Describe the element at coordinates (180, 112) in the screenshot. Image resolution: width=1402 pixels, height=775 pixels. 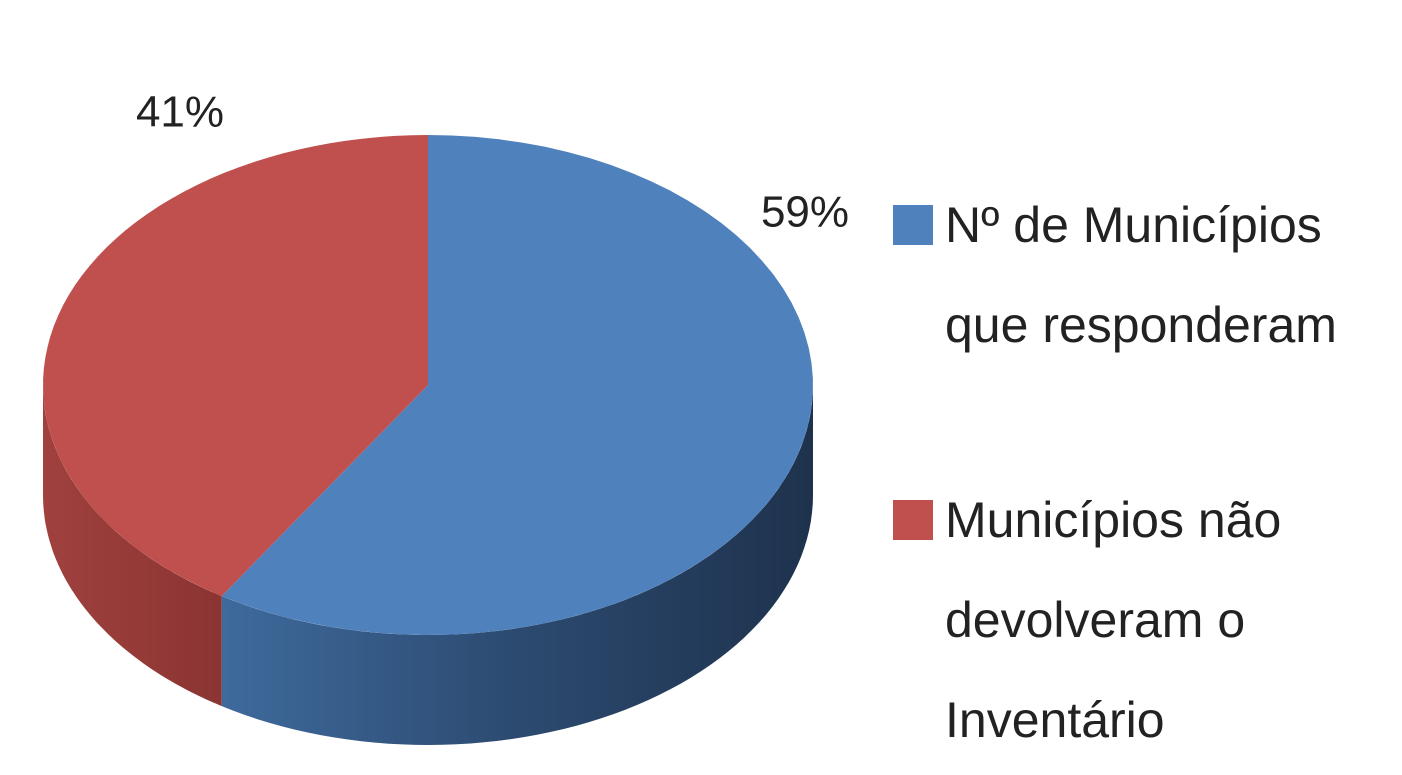
I see `data-label: 41%` at that location.